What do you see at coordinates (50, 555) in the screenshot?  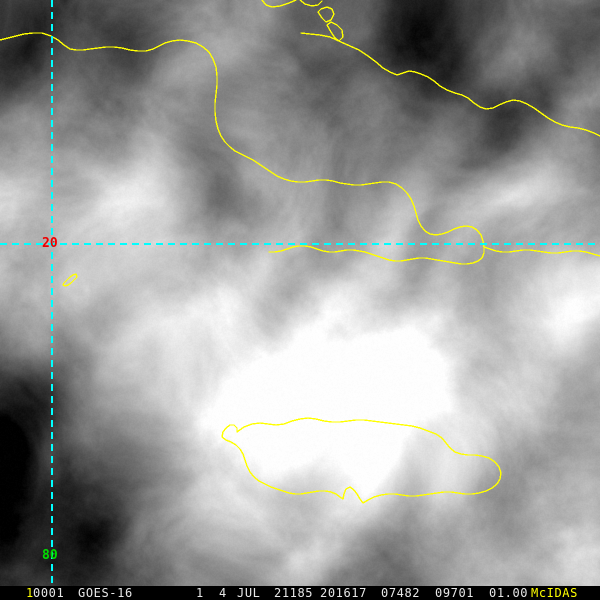 I see `longitude-label-80: 80` at bounding box center [50, 555].